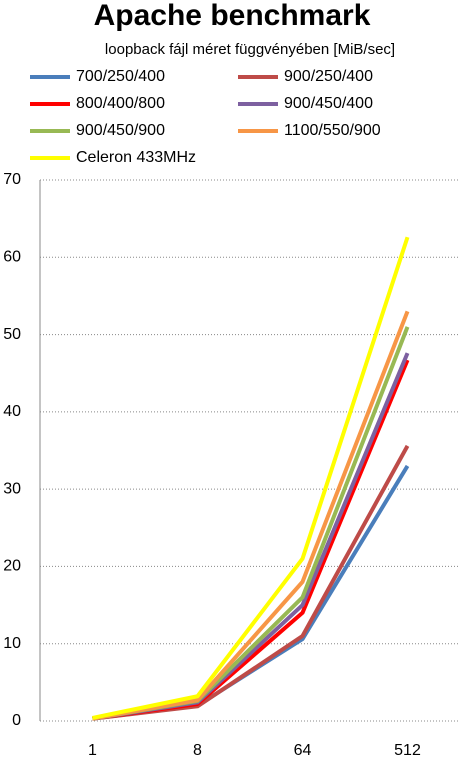  What do you see at coordinates (328, 103) in the screenshot?
I see `legend-label: 900/450/400` at bounding box center [328, 103].